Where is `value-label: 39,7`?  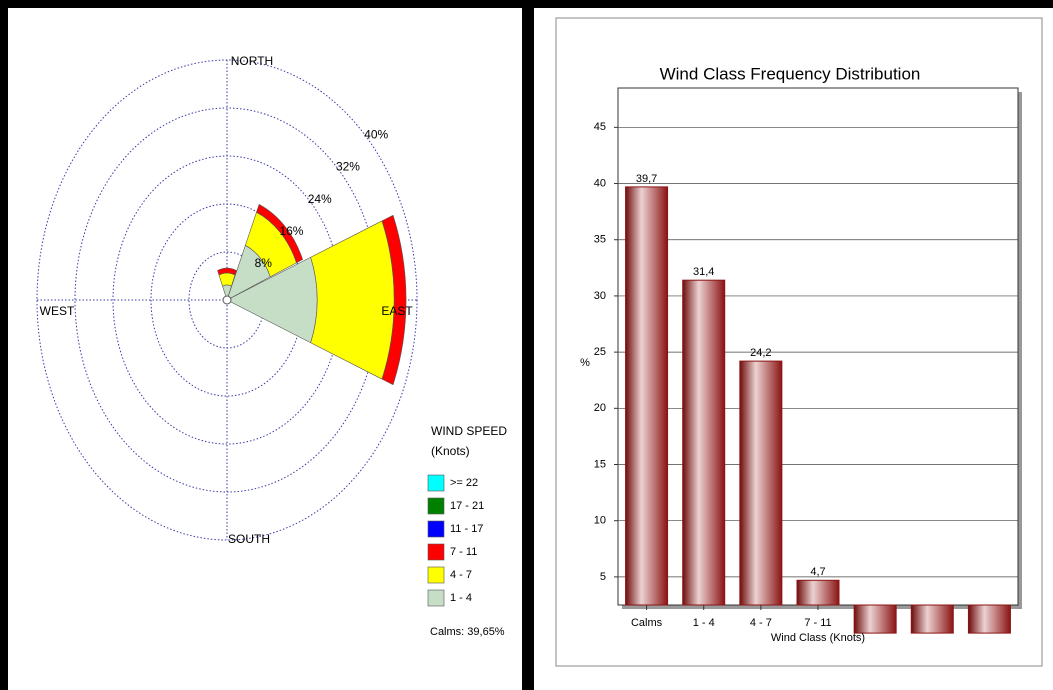
value-label: 39,7 is located at coordinates (646, 179).